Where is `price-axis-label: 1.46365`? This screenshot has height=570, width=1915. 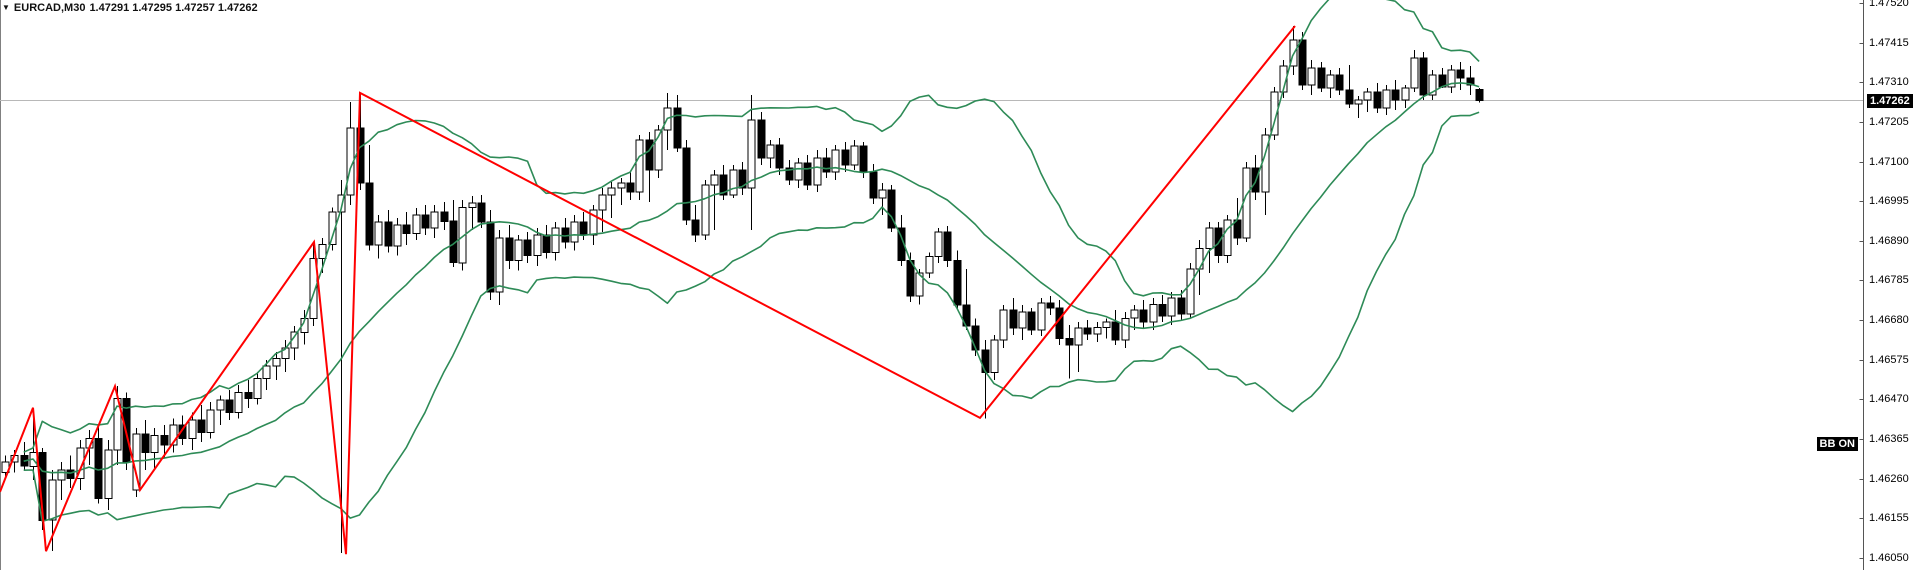 price-axis-label: 1.46365 is located at coordinates (1889, 439).